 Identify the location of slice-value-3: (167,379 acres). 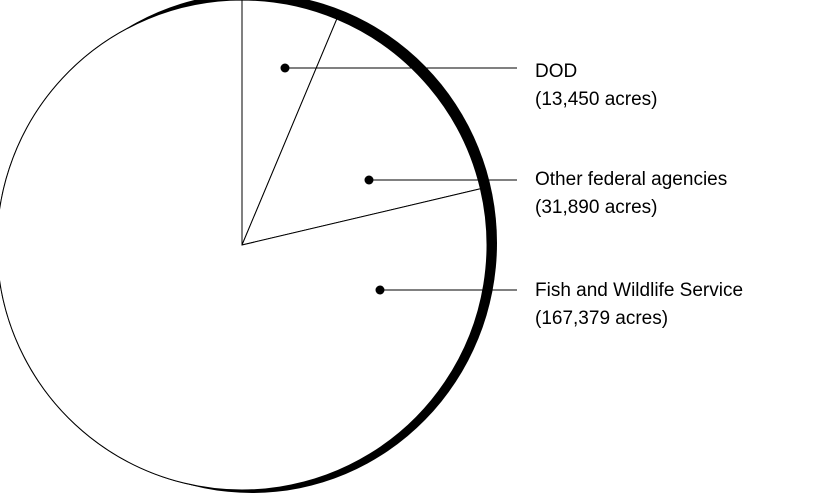
(601, 318).